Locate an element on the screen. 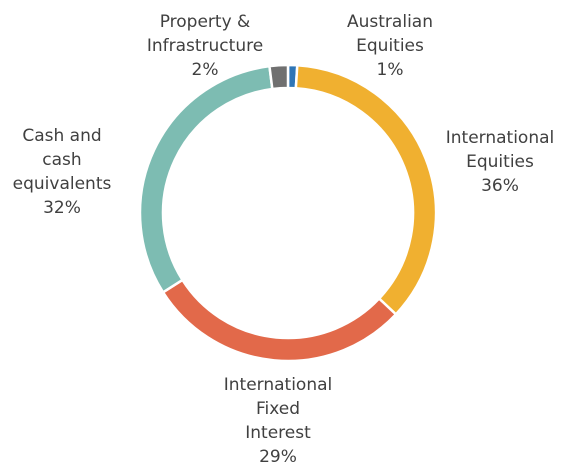 This screenshot has width=569, height=469. value-label: 36% is located at coordinates (500, 186).